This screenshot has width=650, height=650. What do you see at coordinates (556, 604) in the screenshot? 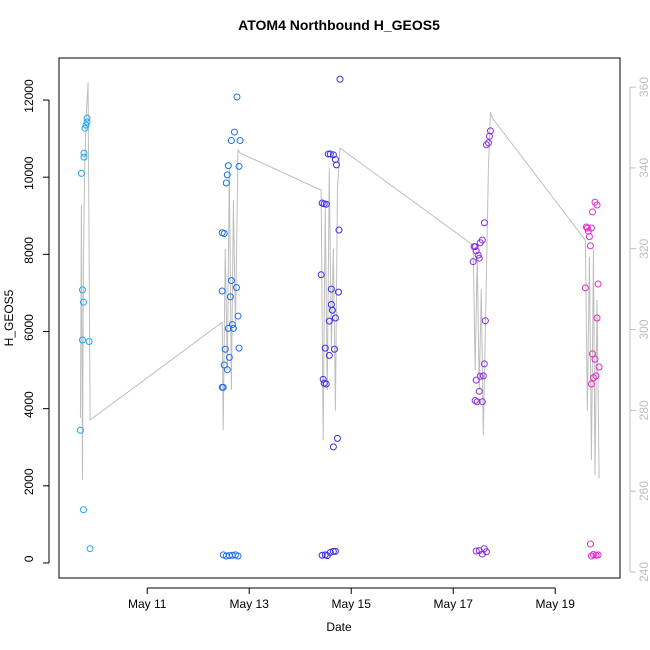
I see `x-tick-label: May 19` at bounding box center [556, 604].